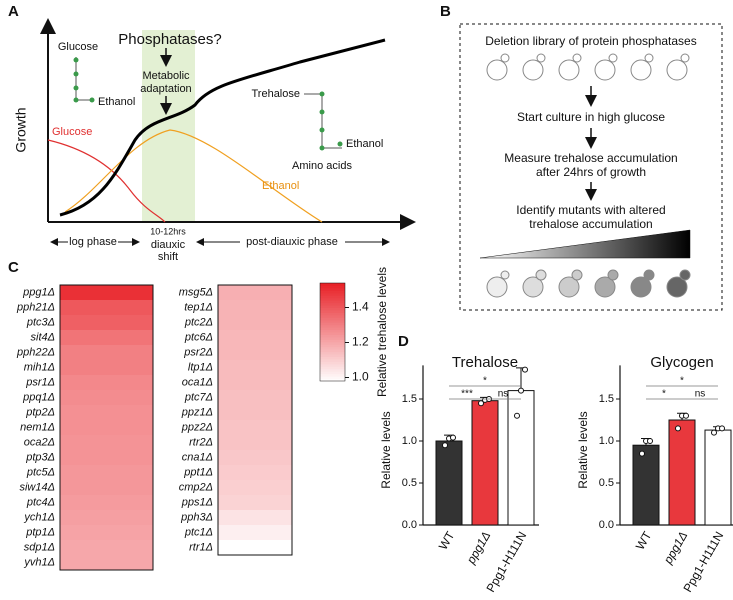 This screenshot has width=733, height=600. I want to click on glucose-curve, so click(106, 181).